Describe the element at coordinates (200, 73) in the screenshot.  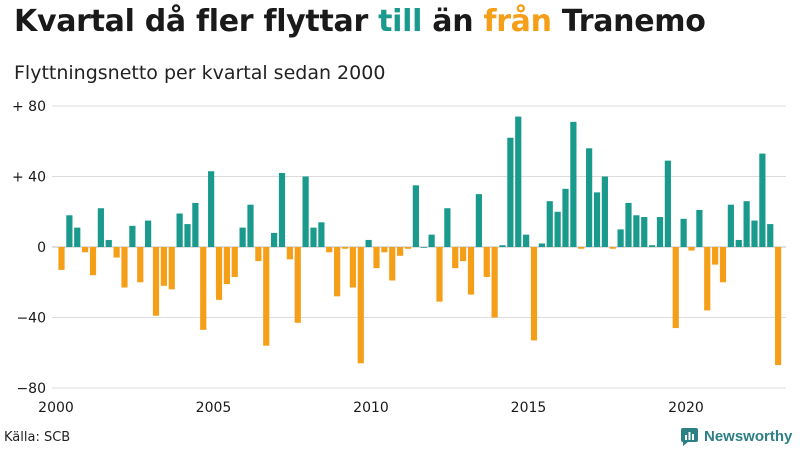
I see `chart-subtitle: Flyttningsnetto per kvartal sedan 2000` at that location.